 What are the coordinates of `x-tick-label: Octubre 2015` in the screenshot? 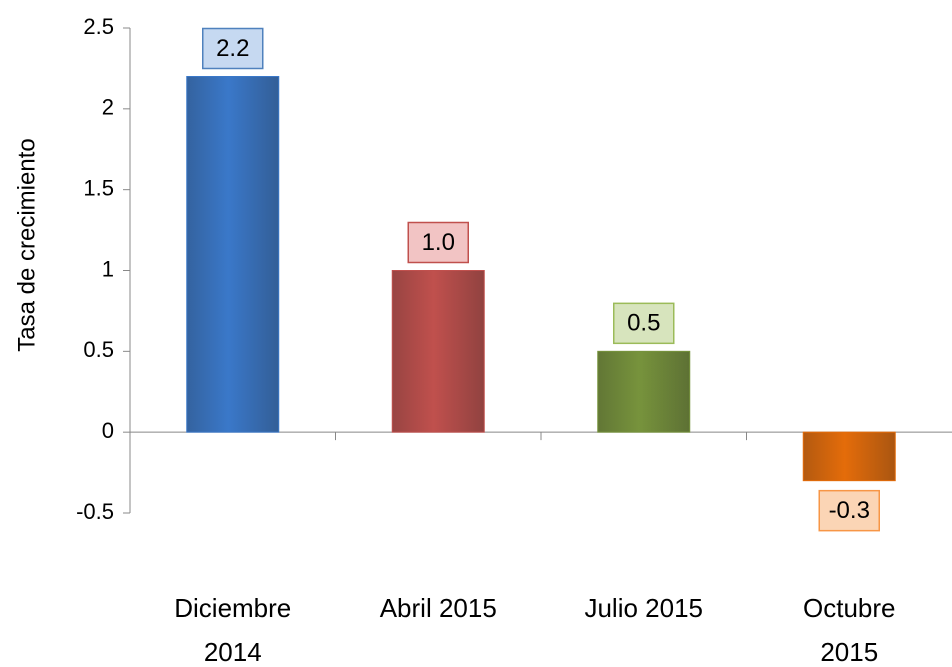 It's located at (849, 630).